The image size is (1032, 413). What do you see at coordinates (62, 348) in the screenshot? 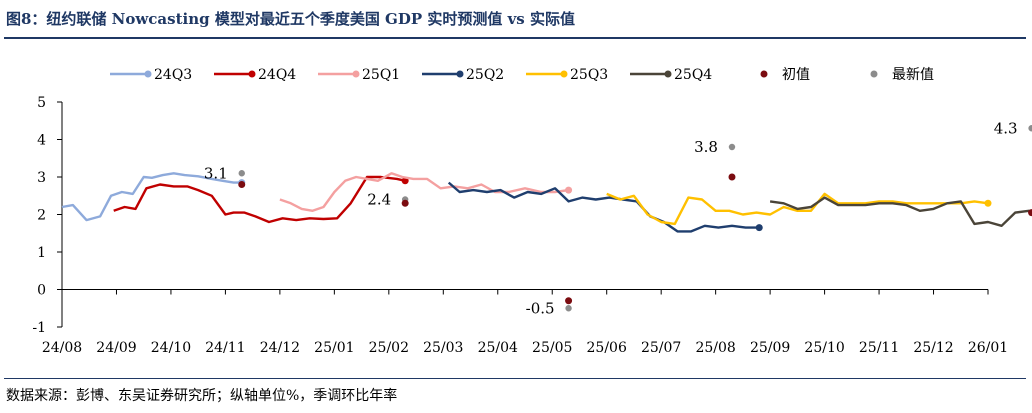
I see `x-tick-label: 24/08` at bounding box center [62, 348].